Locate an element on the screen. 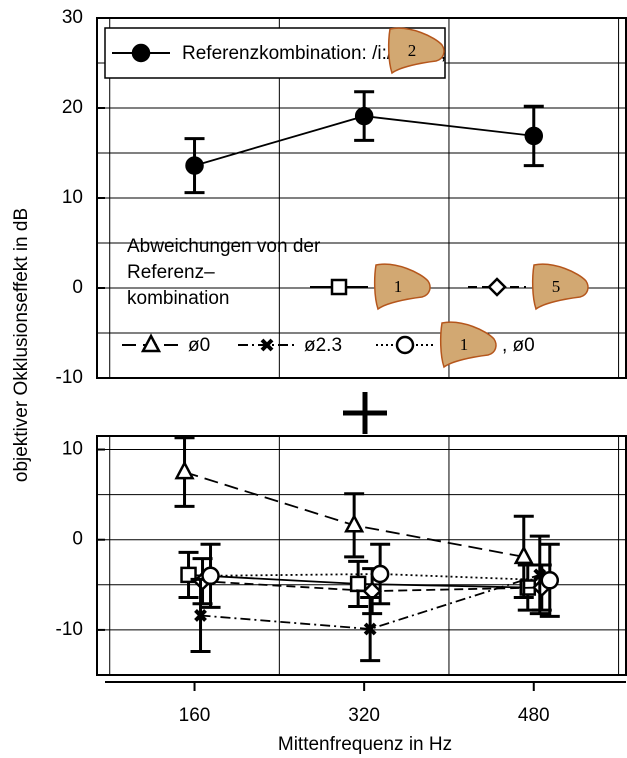 This screenshot has height=758, width=627. legend-label: Referenzkombination: /i:/, ø1.3, is located at coordinates (314, 53).